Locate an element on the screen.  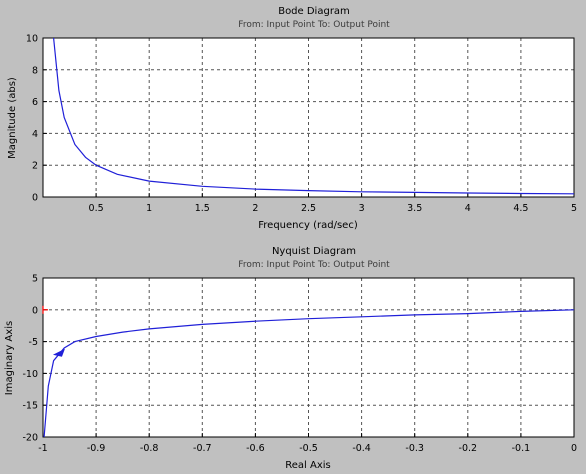
nyquist-title: Nyquist Diagram is located at coordinates (314, 251).